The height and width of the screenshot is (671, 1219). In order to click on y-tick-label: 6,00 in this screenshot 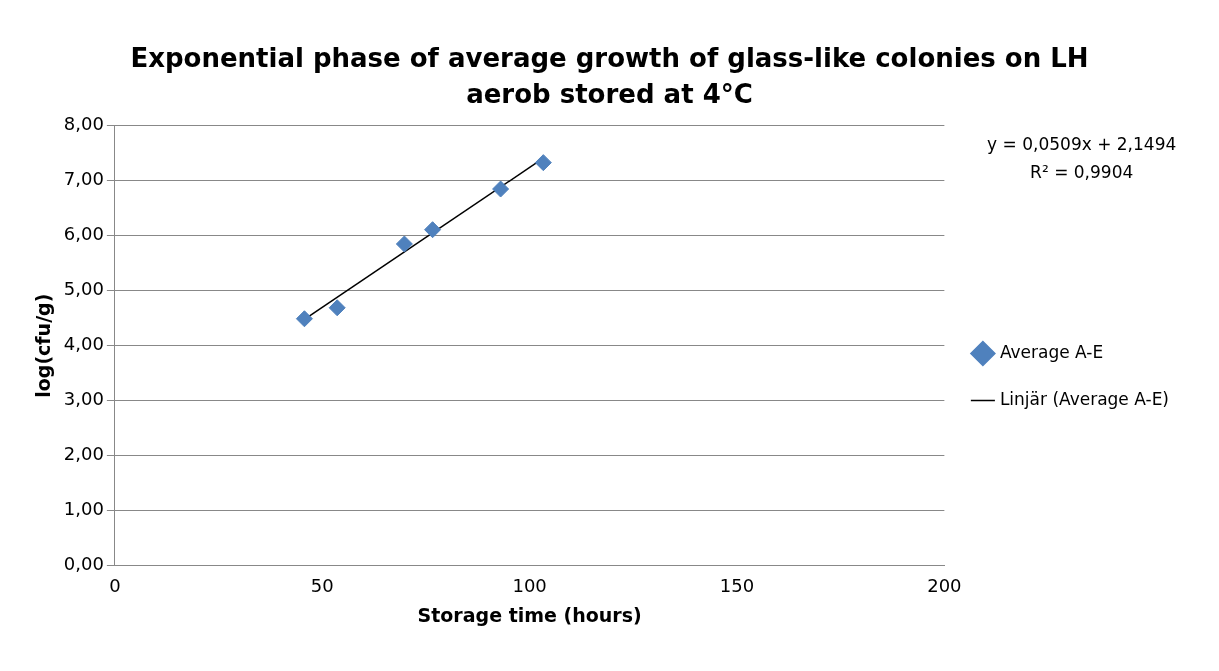, I will do `click(83, 234)`.